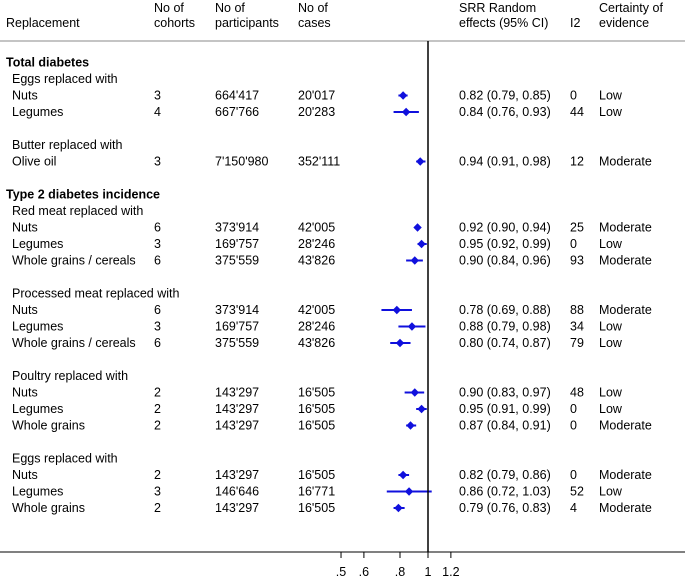 The height and width of the screenshot is (581, 685). Describe the element at coordinates (505, 426) in the screenshot. I see `srr-ci-value: 0.87 (0.84, 0.91)` at that location.